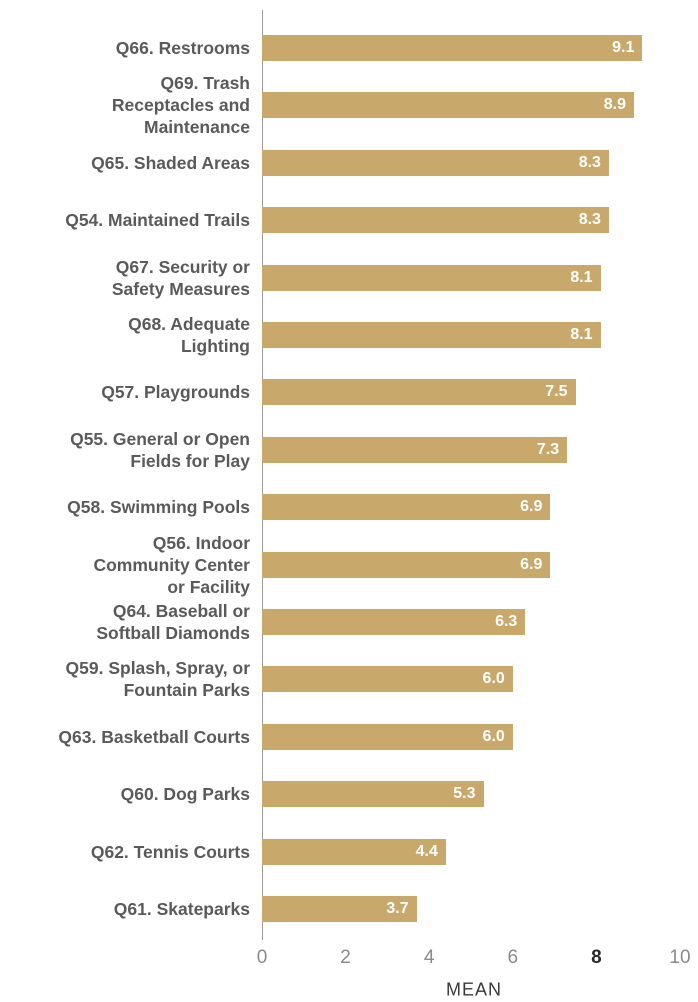  I want to click on bar-value-label: 8.9, so click(615, 105).